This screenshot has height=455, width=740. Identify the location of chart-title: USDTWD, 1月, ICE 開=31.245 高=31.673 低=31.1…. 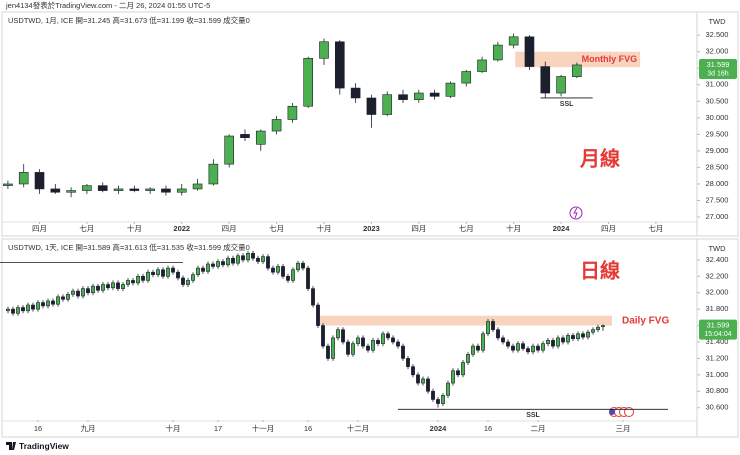
(129, 20).